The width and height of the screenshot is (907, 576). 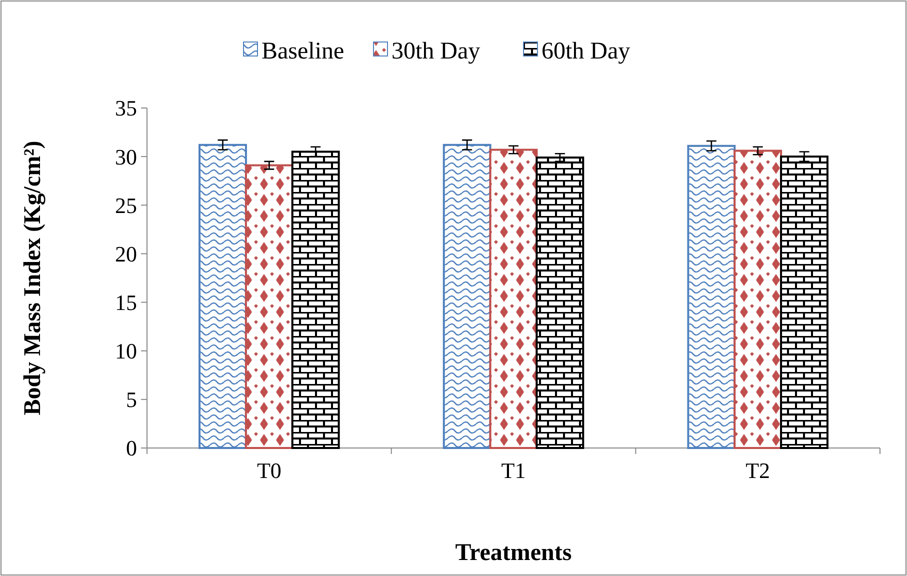 I want to click on y-tick-label: 10, so click(x=126, y=351).